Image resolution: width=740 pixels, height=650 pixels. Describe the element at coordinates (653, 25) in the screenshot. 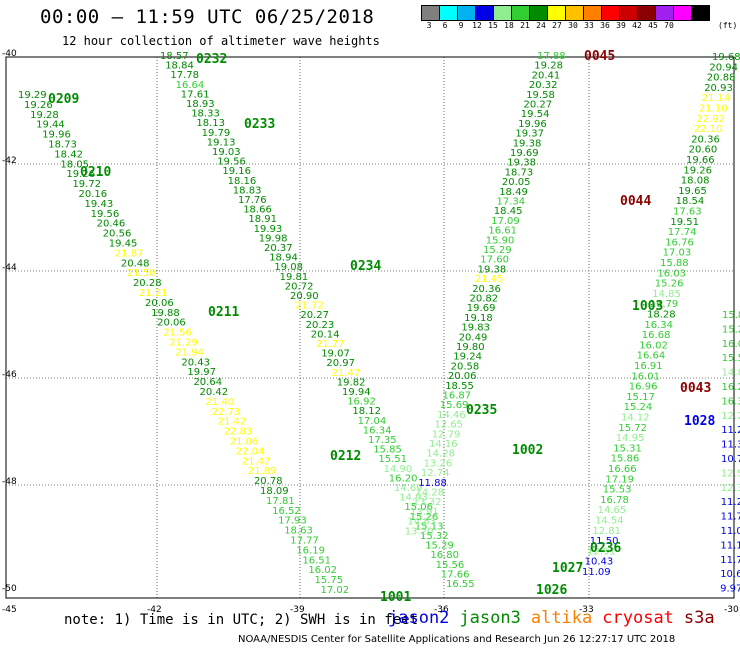

I see `legend-label-45: 45` at that location.